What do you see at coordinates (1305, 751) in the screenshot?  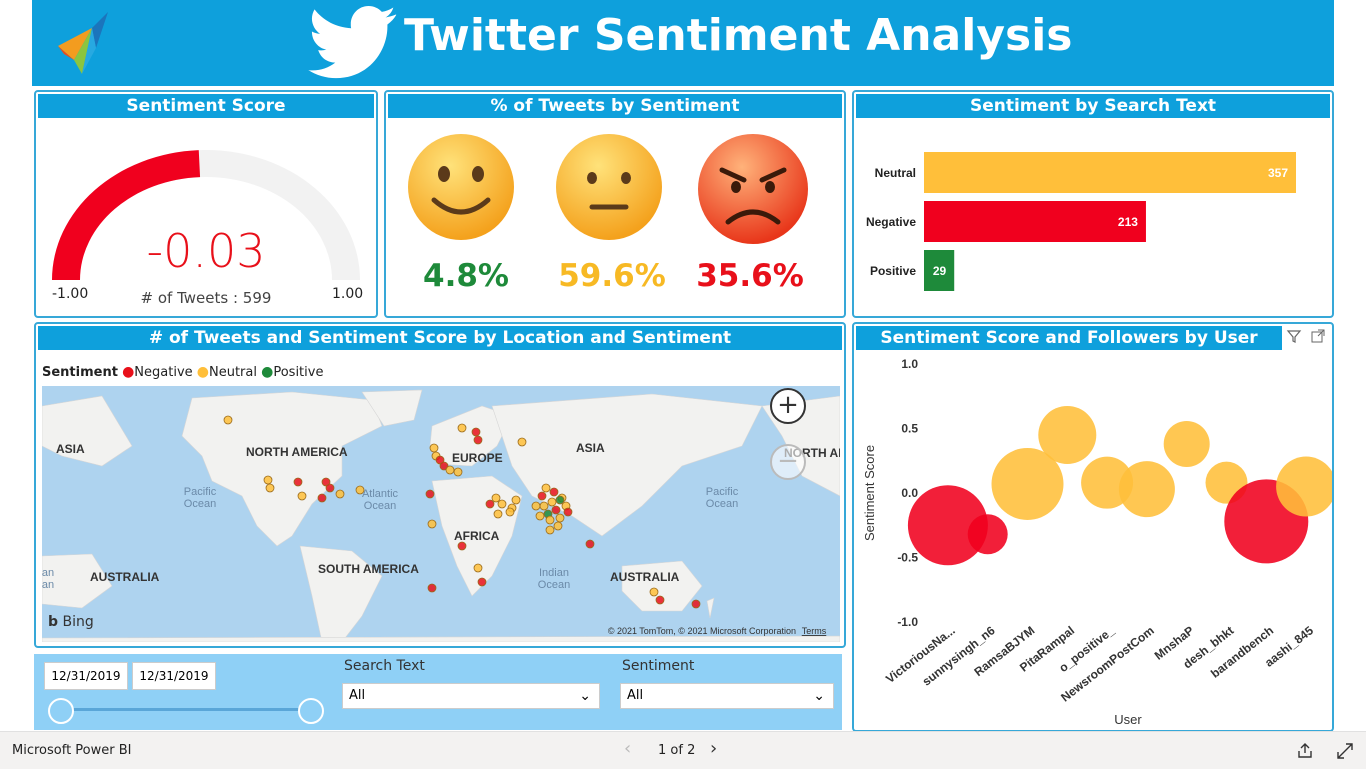 I see `share-icon` at bounding box center [1305, 751].